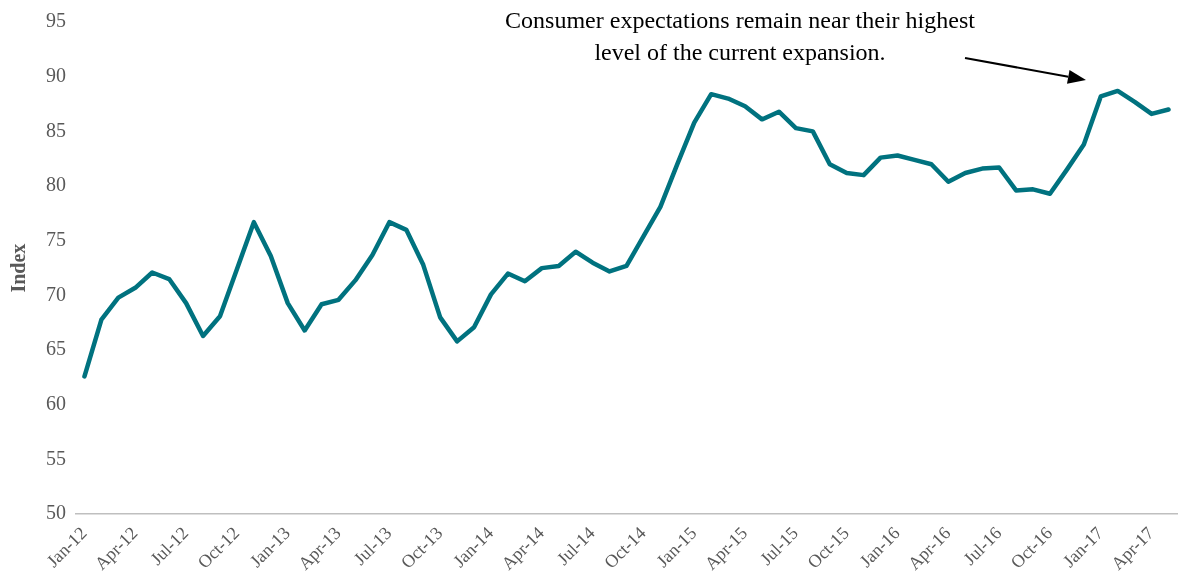  What do you see at coordinates (18, 268) in the screenshot?
I see `y-axis-title: Index` at bounding box center [18, 268].